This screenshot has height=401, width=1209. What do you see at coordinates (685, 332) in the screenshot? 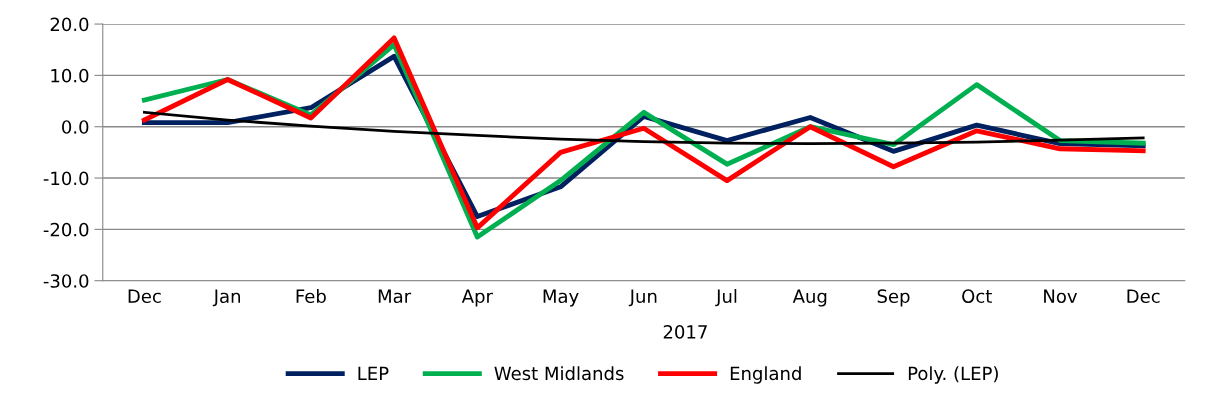
I see `text: 2017` at bounding box center [685, 332].